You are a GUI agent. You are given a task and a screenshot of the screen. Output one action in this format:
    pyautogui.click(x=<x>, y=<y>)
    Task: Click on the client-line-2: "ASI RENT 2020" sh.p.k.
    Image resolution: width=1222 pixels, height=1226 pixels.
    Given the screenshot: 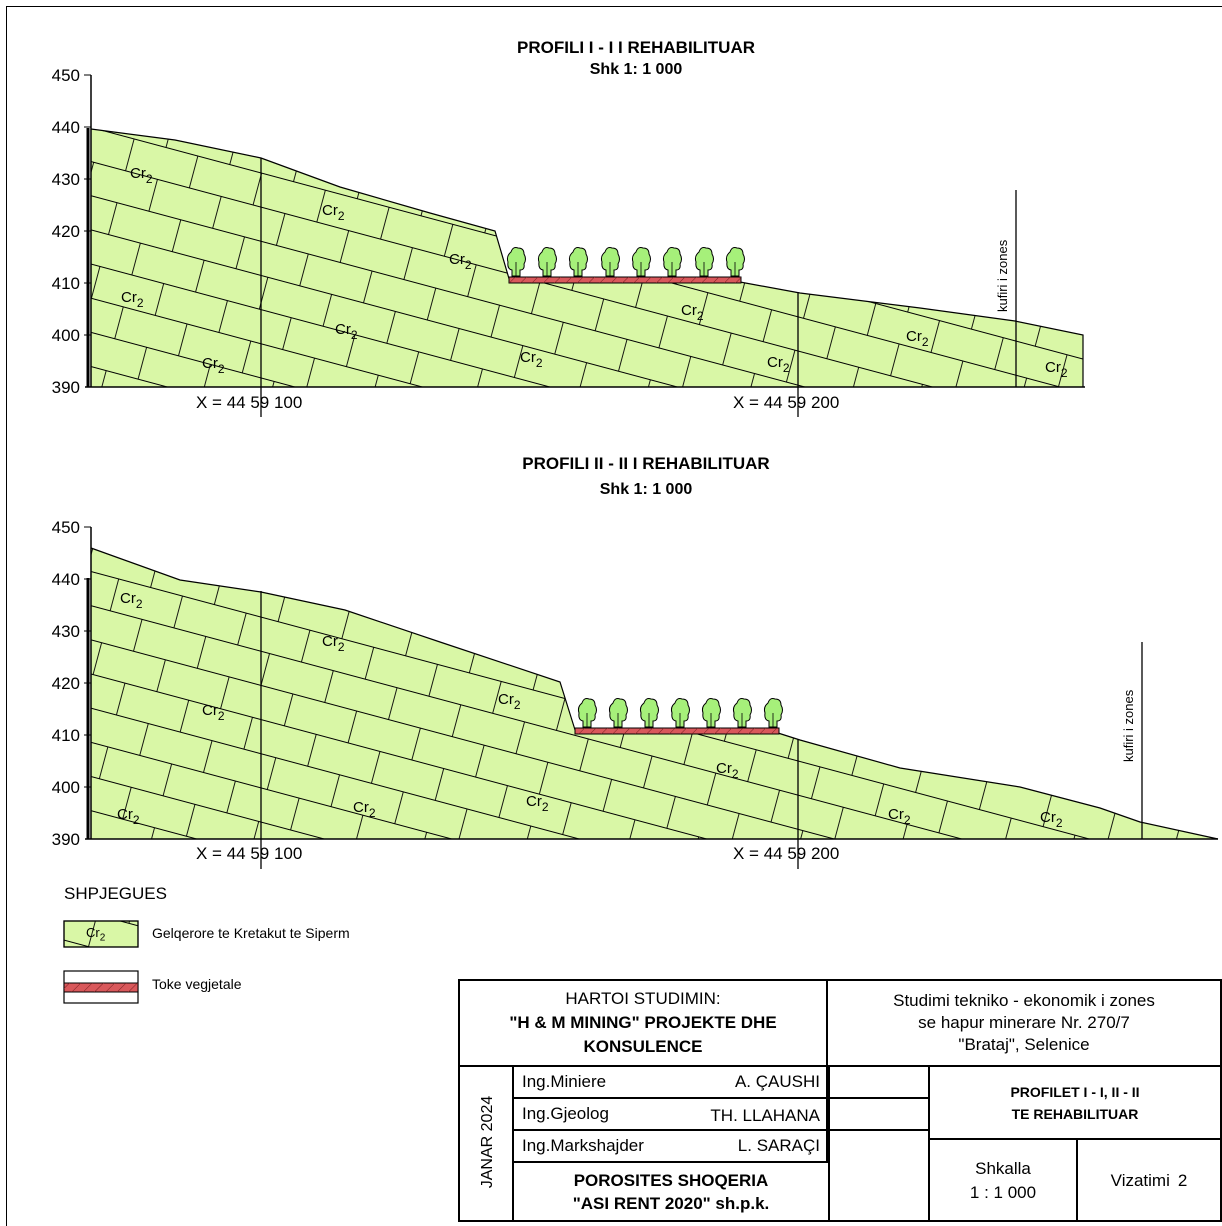 What is the action you would take?
    pyautogui.click(x=671, y=1203)
    